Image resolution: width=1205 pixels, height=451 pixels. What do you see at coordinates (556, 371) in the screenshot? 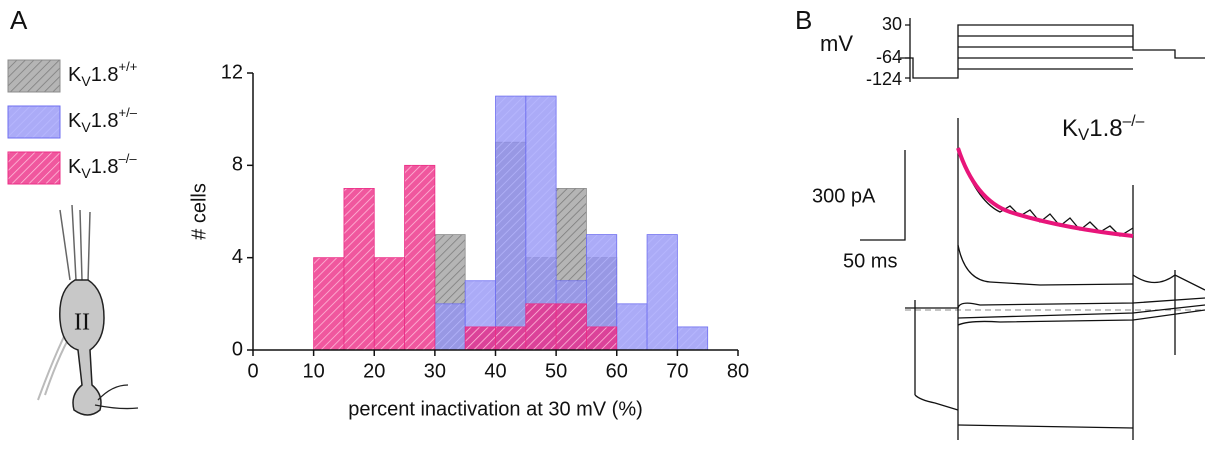
I see `x-tick-label: 50` at bounding box center [556, 371].